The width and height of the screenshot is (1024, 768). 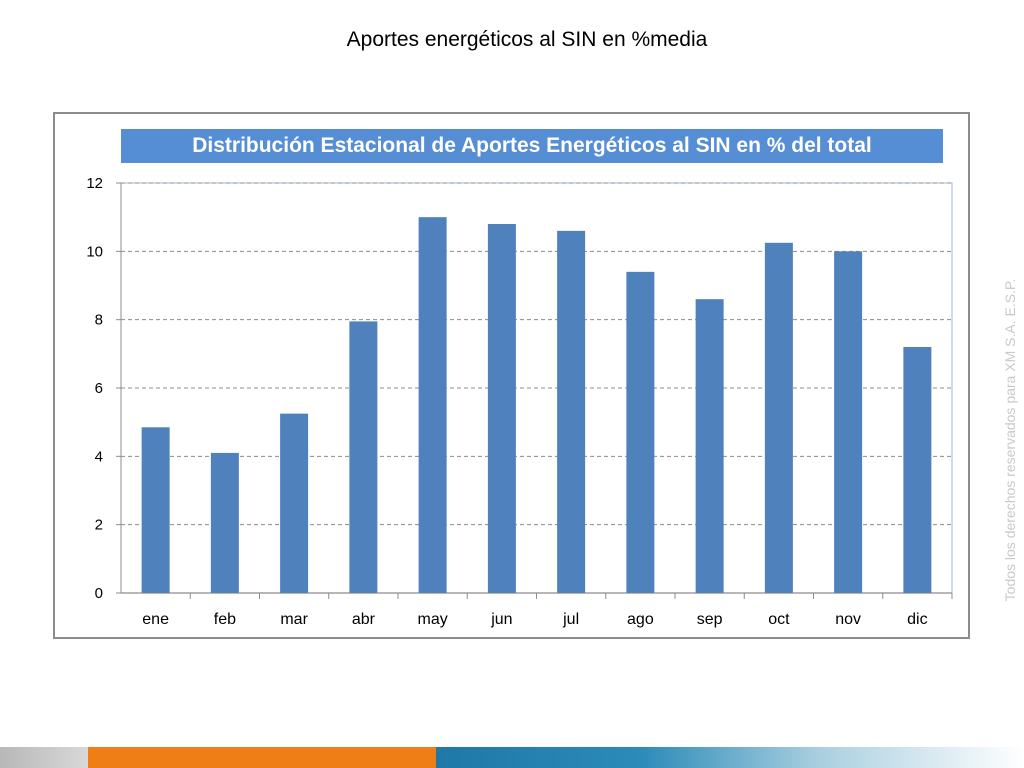 What do you see at coordinates (99, 593) in the screenshot?
I see `y-tick-label: 0` at bounding box center [99, 593].